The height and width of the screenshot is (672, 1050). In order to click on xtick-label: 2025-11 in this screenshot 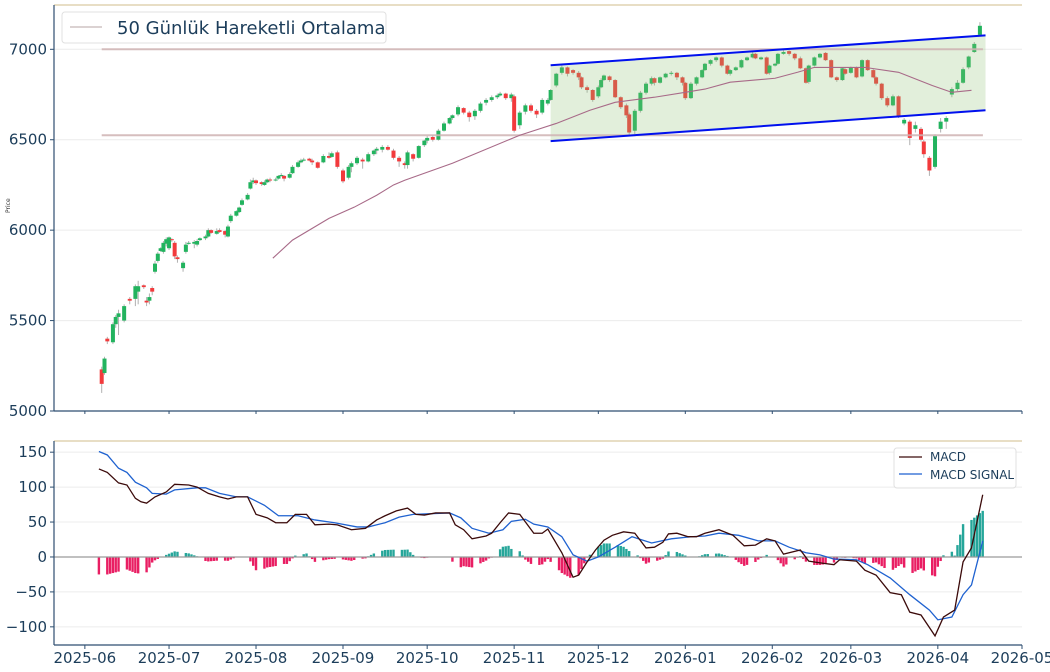, I will do `click(514, 658)`.